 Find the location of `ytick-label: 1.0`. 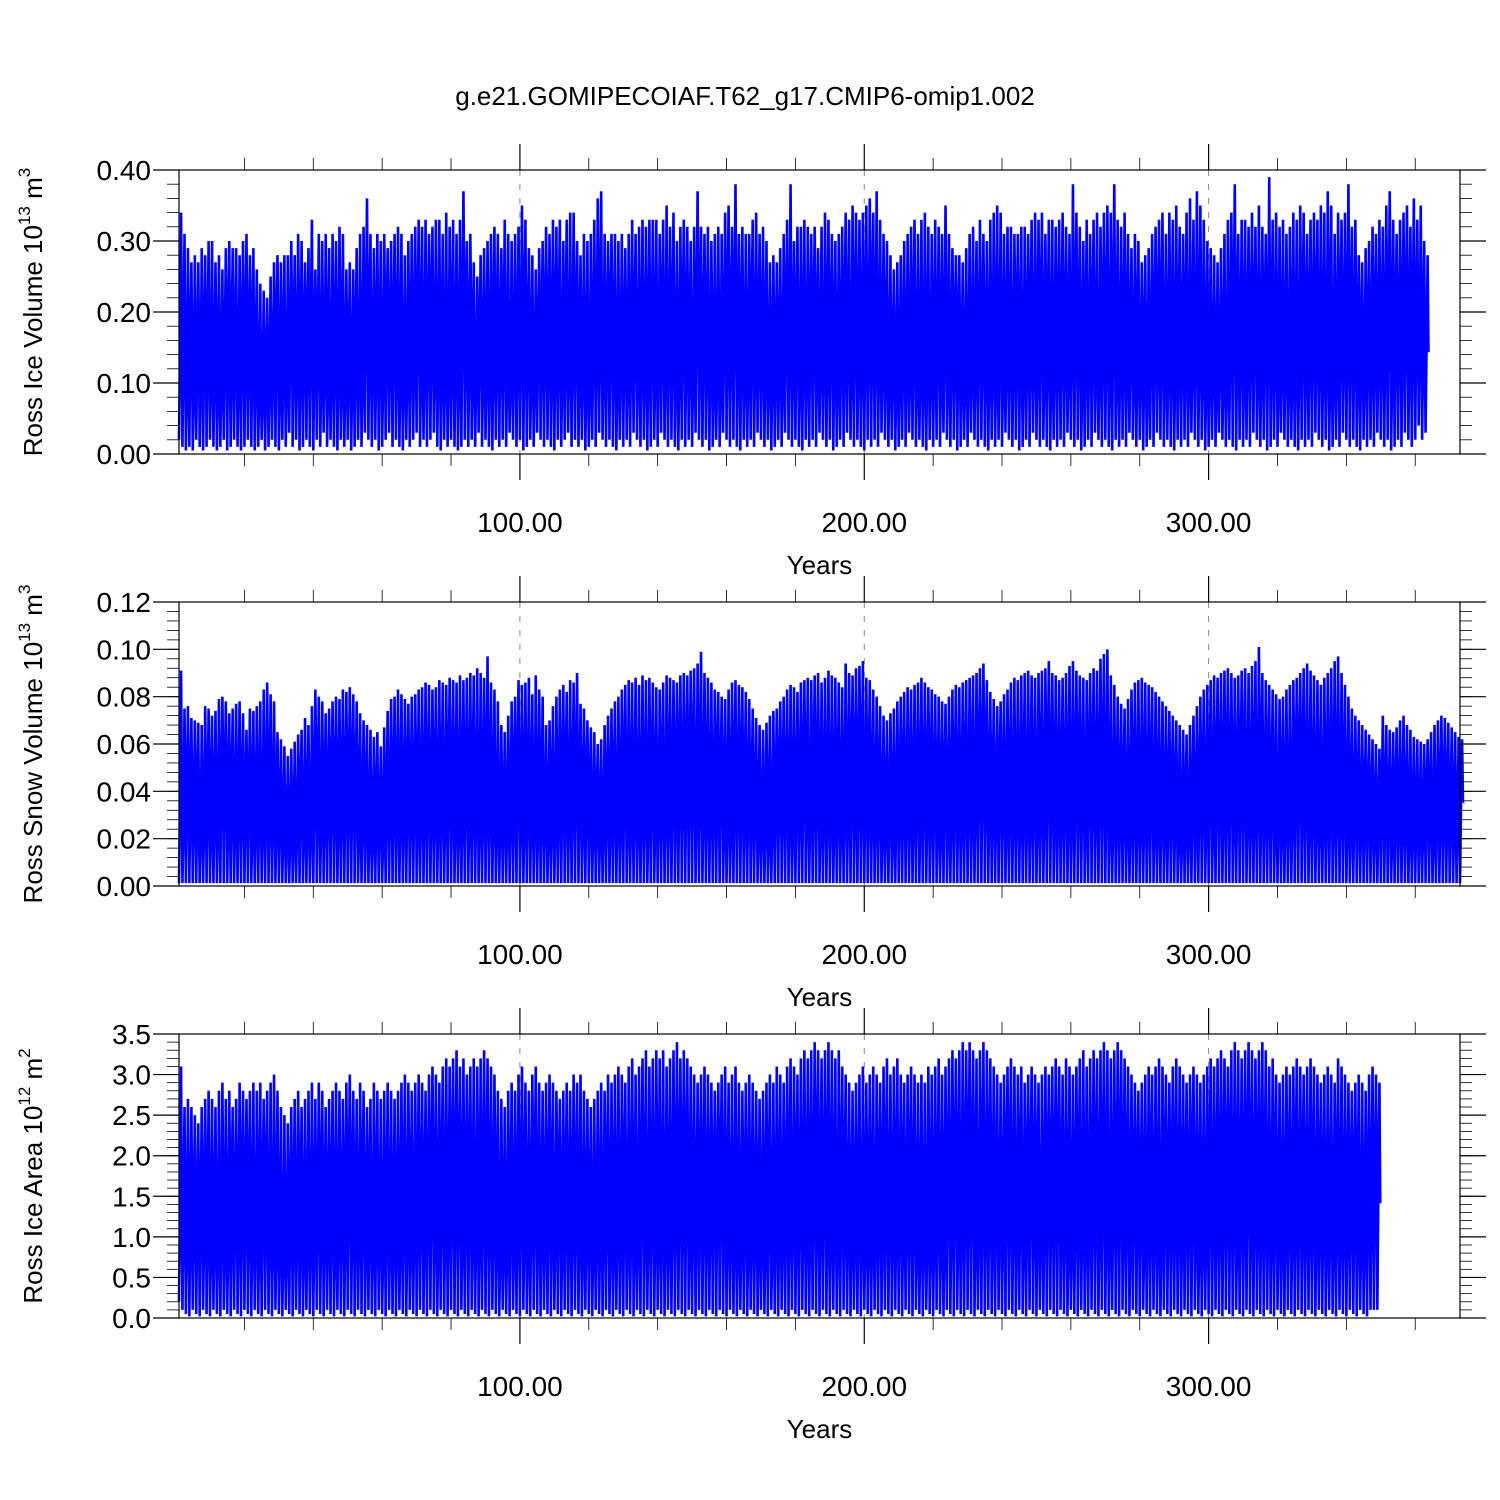

ytick-label: 1.0 is located at coordinates (131, 1237).